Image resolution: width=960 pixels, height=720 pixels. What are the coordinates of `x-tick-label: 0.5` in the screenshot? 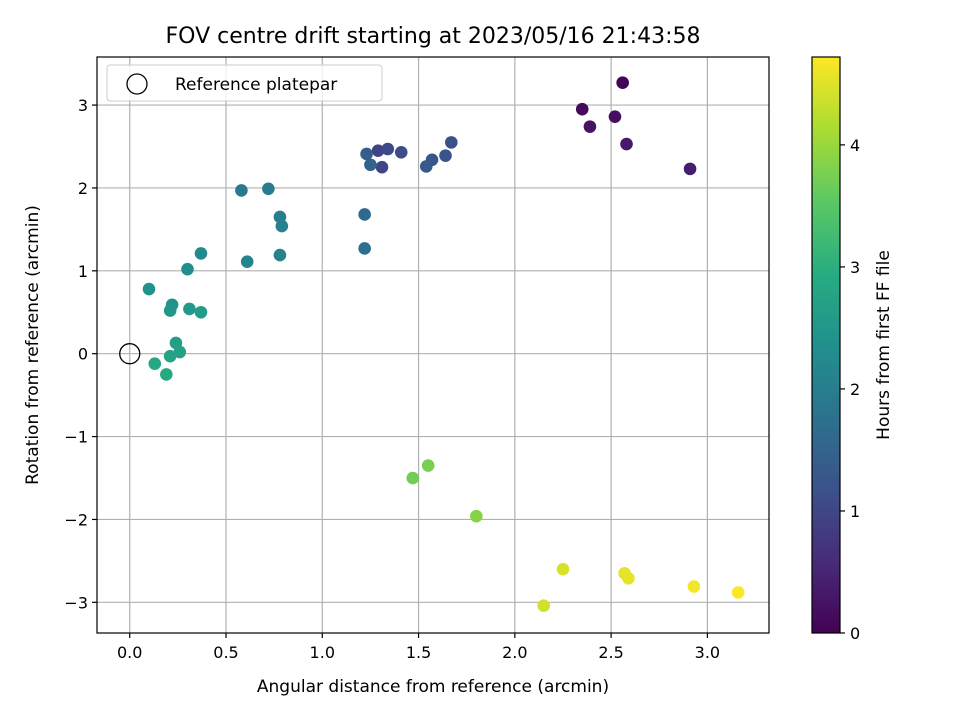 It's located at (225, 652).